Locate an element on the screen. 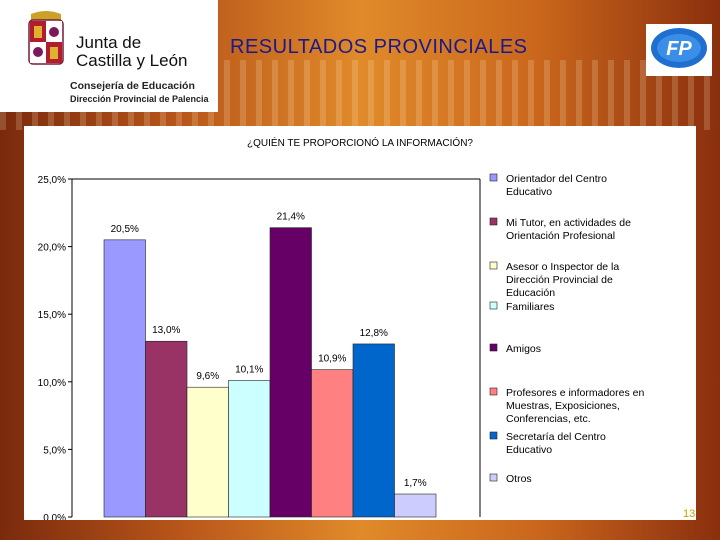 The height and width of the screenshot is (540, 720). org-name-line2: Castilla y León is located at coordinates (132, 60).